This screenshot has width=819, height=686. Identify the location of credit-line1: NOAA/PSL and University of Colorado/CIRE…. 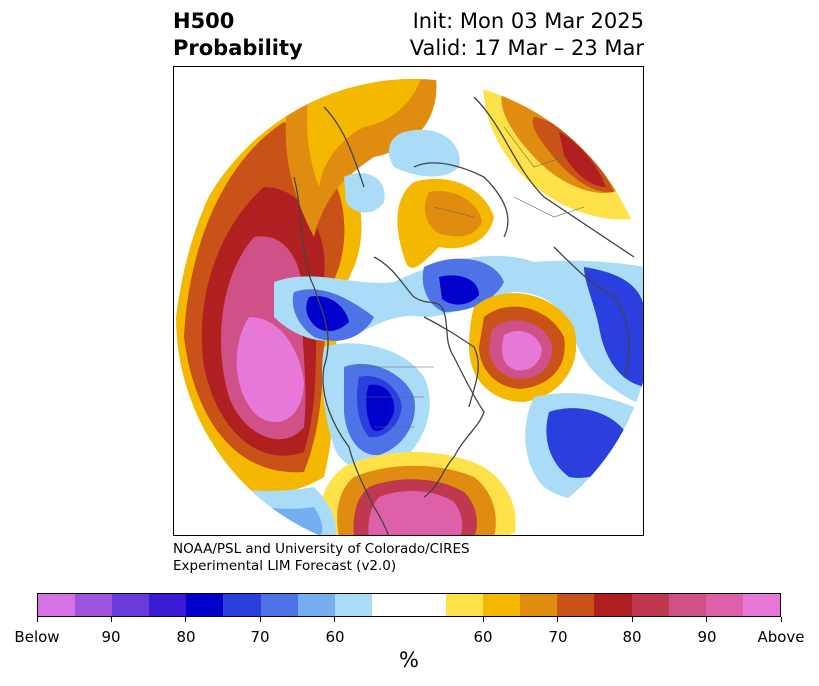
(321, 549).